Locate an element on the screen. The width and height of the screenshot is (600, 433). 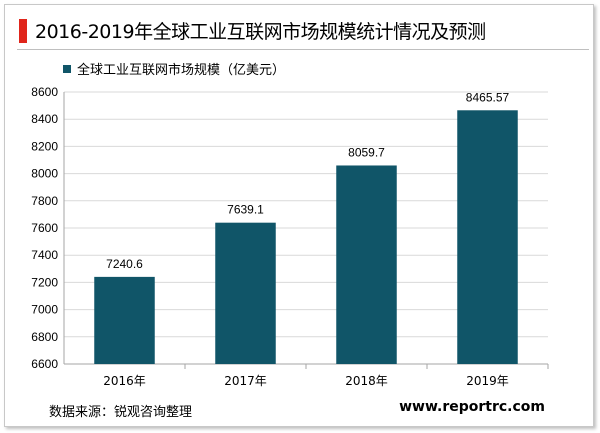
source-note: 数据来源：锐观咨询整理 is located at coordinates (121, 412).